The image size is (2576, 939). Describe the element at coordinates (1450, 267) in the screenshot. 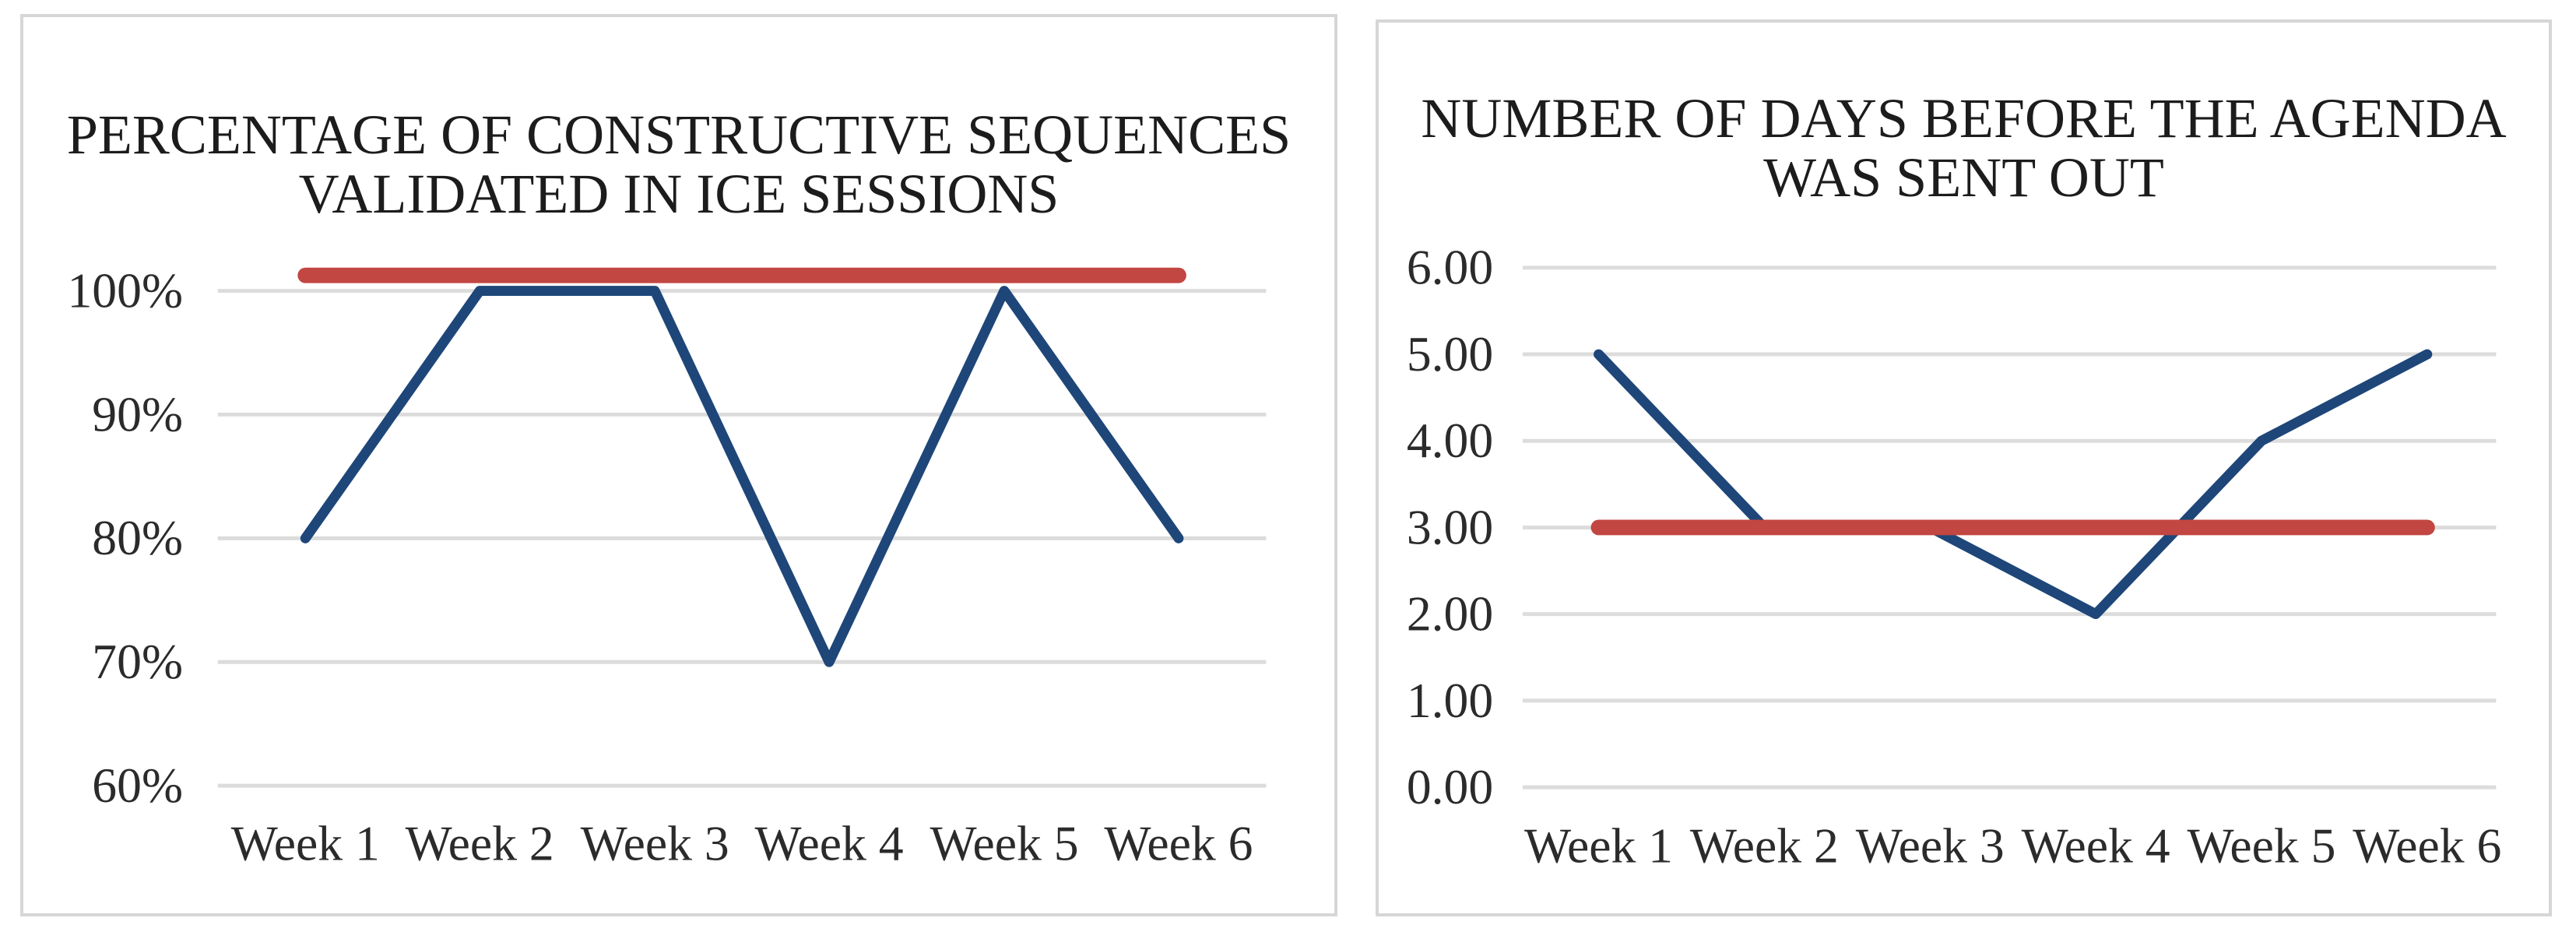

I see `y-tick-label: 6.00` at that location.